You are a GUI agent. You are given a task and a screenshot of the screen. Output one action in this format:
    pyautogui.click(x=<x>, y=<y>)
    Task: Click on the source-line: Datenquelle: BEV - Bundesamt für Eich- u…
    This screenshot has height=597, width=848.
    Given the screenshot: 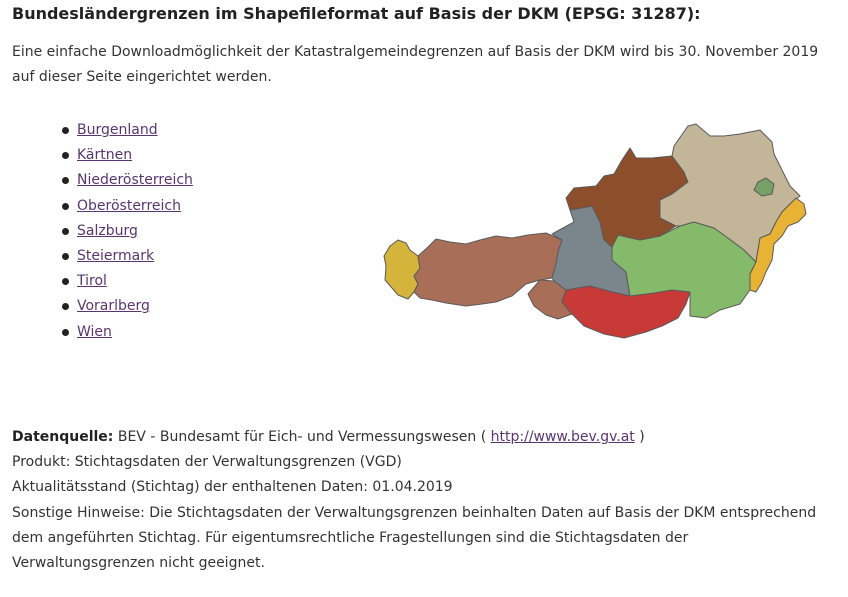 What is the action you would take?
    pyautogui.click(x=423, y=437)
    